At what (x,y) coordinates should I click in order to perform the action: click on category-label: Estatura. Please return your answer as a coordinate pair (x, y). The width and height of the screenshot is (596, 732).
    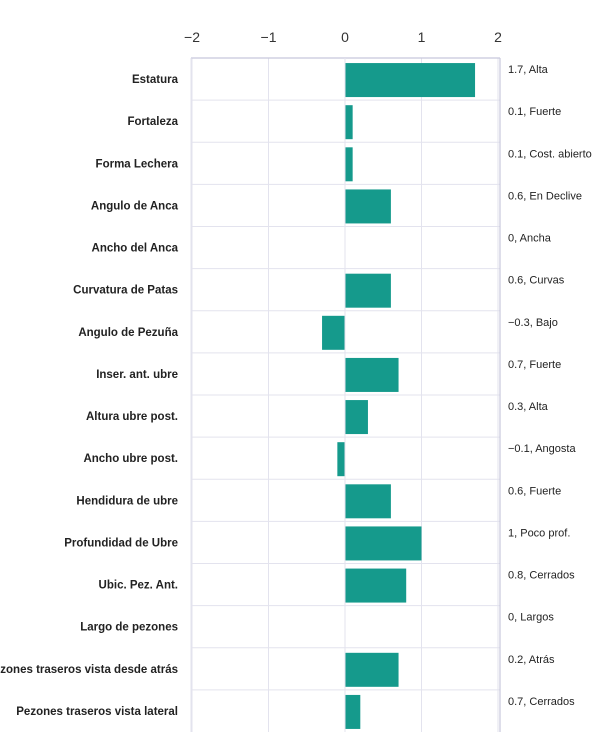
    Looking at the image, I should click on (155, 80).